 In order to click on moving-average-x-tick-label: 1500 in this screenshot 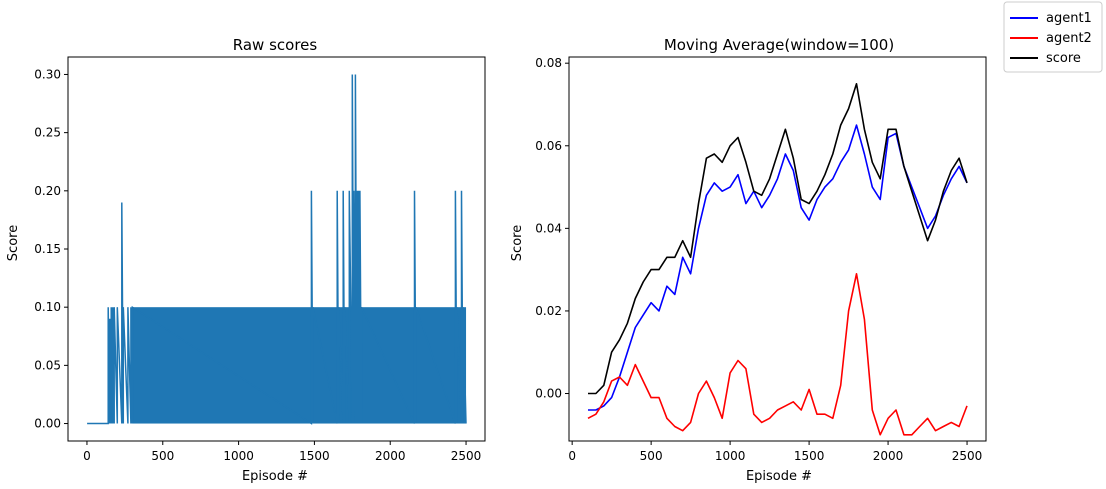, I will do `click(809, 456)`.